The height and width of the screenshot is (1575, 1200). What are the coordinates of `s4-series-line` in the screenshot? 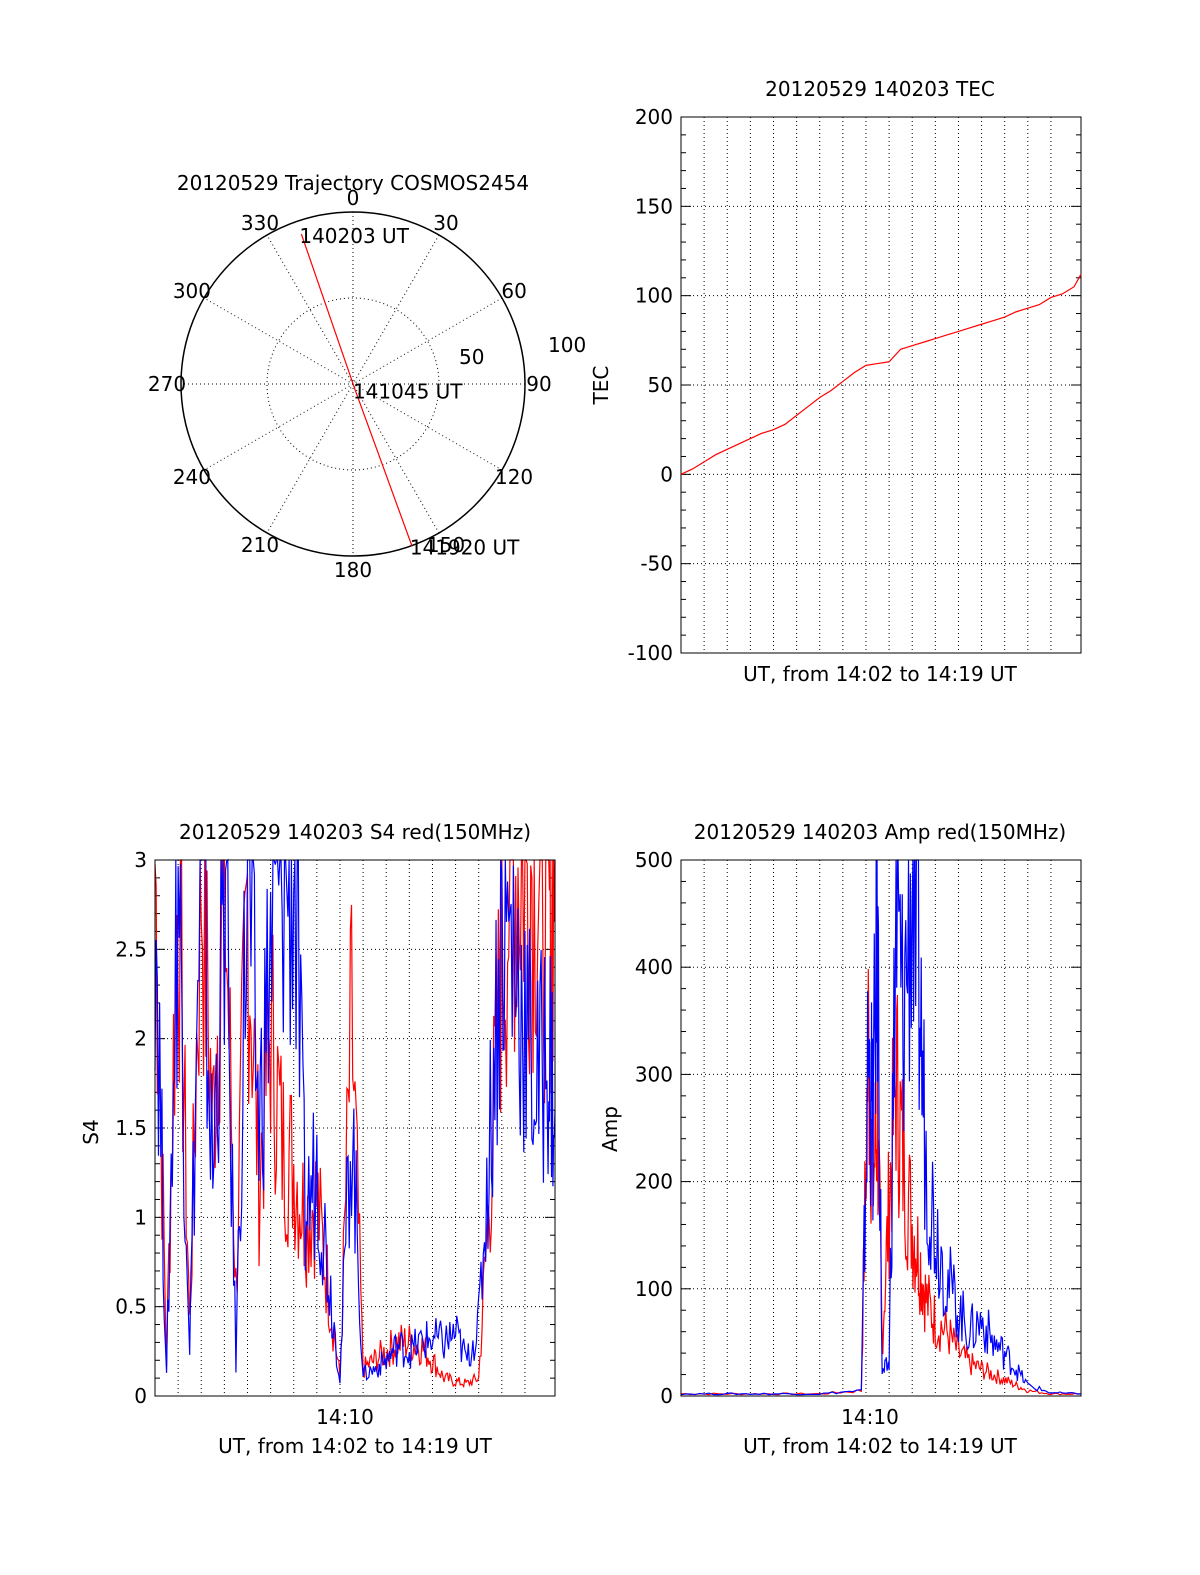 It's located at (355, 1121).